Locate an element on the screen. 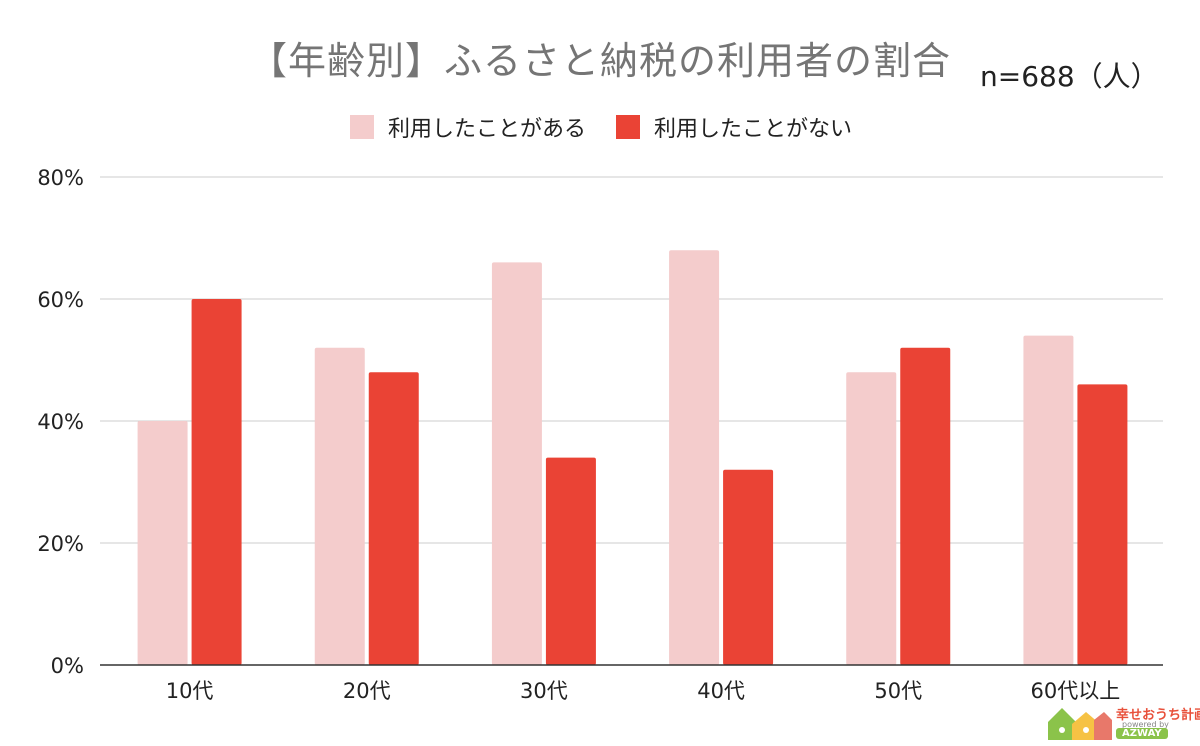 The width and height of the screenshot is (1200, 746). logo-sub: powered by is located at coordinates (1145, 724).